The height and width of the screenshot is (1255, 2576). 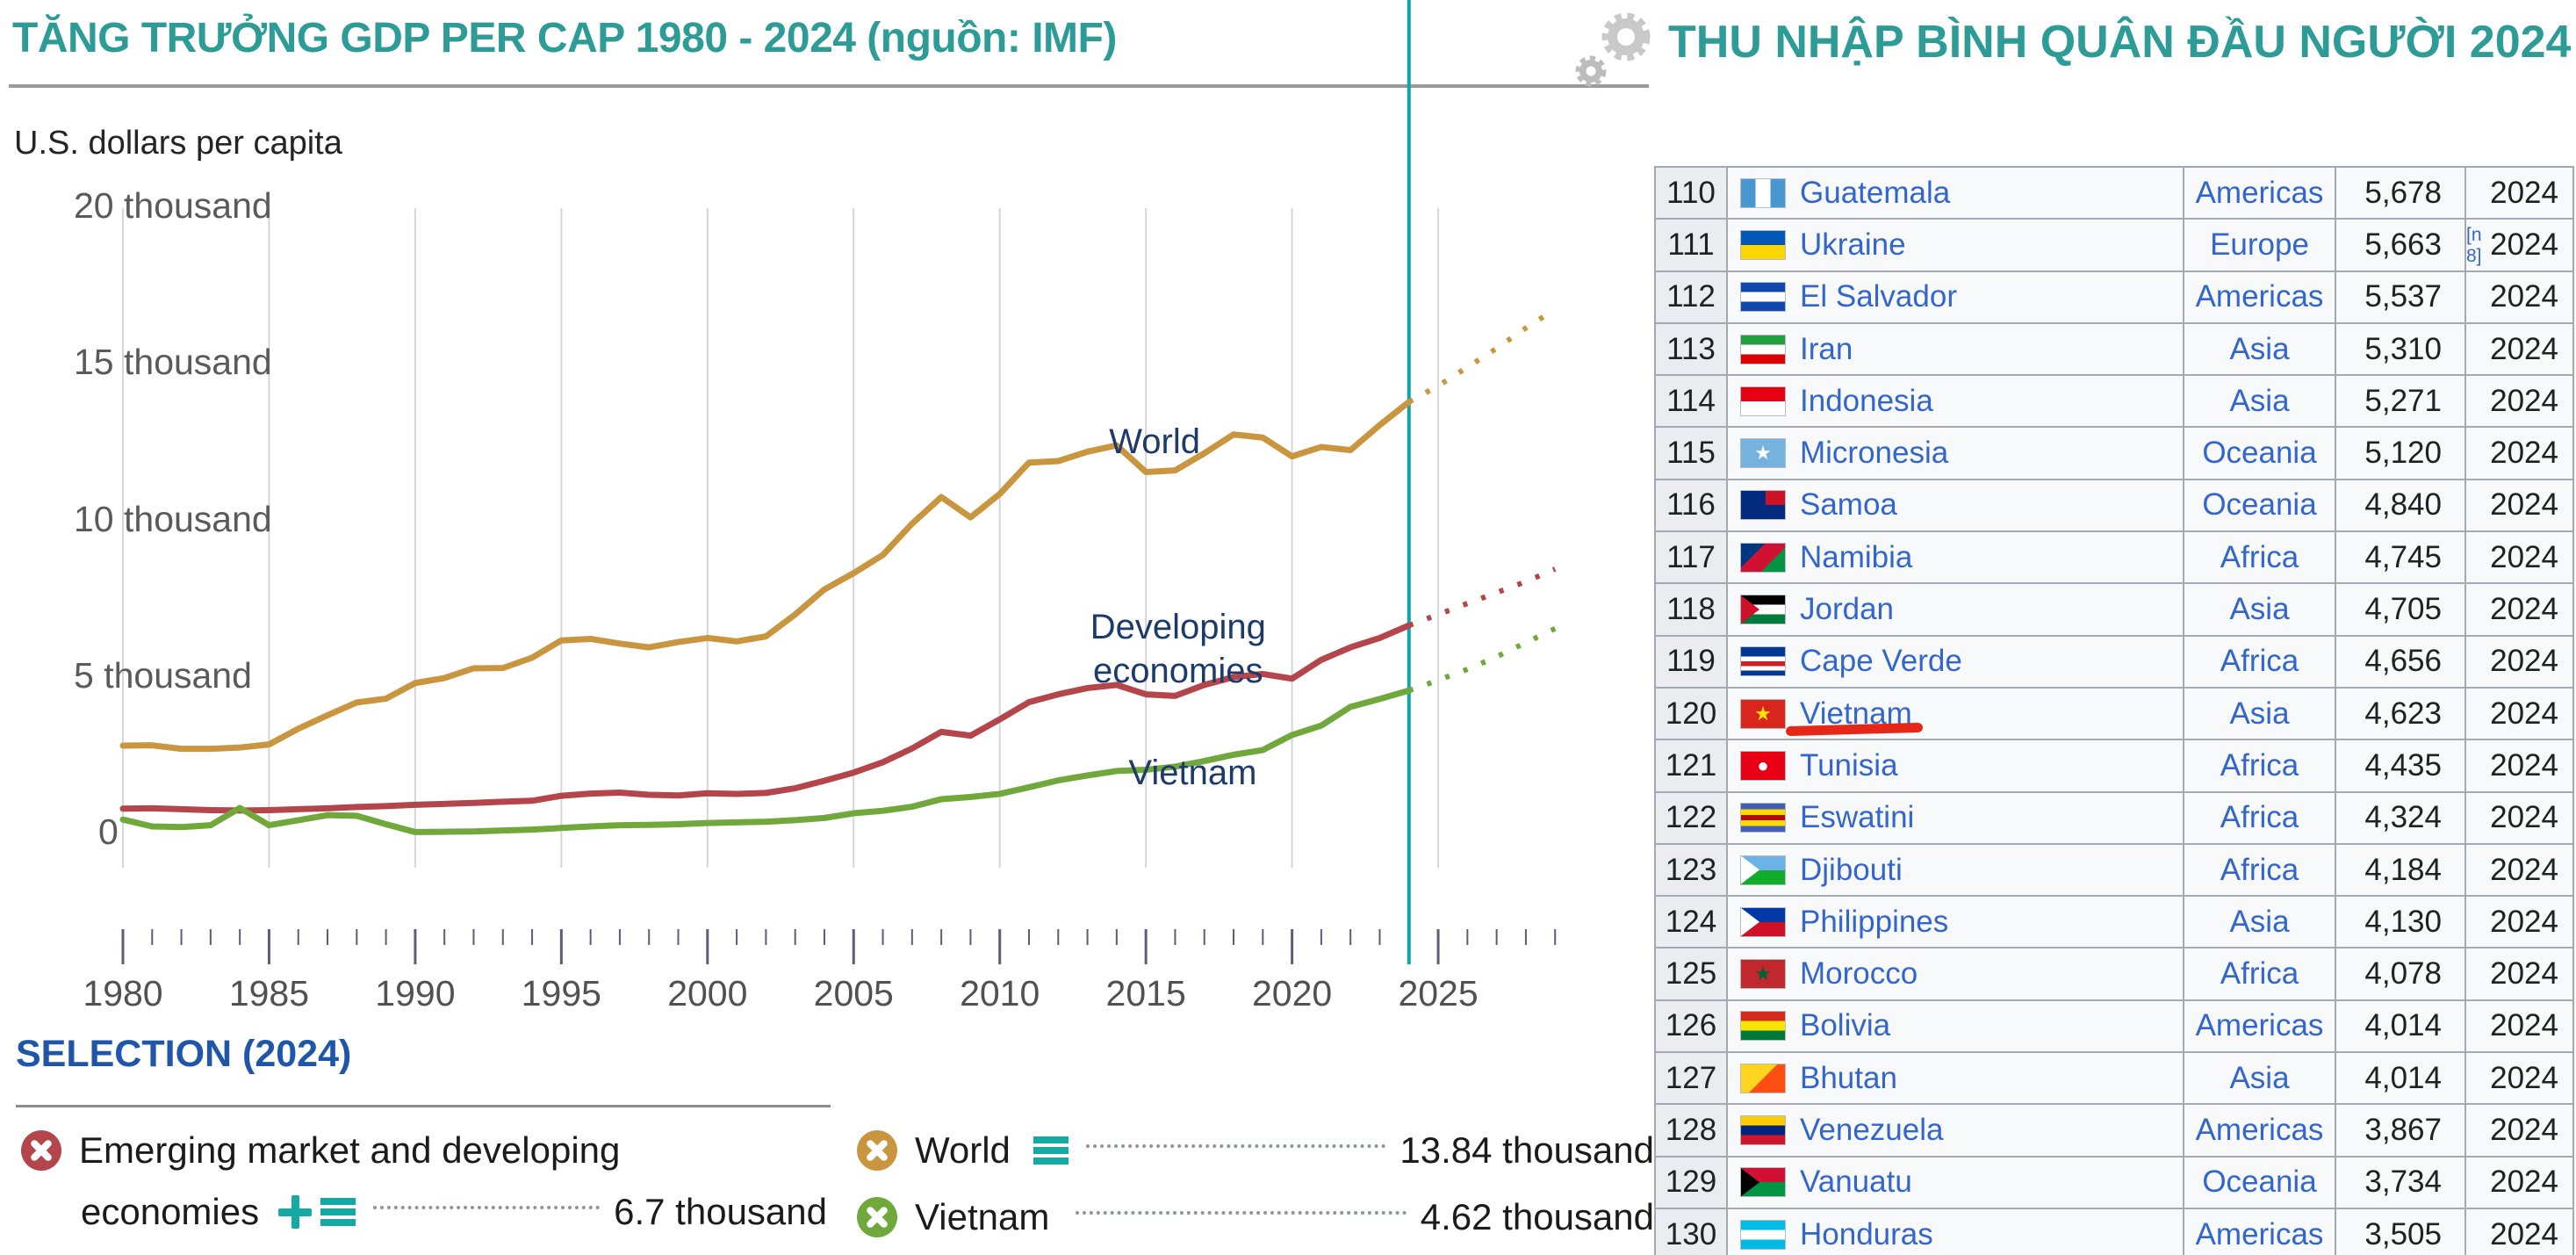 I want to click on country-link: Bolivia, so click(x=1845, y=1025).